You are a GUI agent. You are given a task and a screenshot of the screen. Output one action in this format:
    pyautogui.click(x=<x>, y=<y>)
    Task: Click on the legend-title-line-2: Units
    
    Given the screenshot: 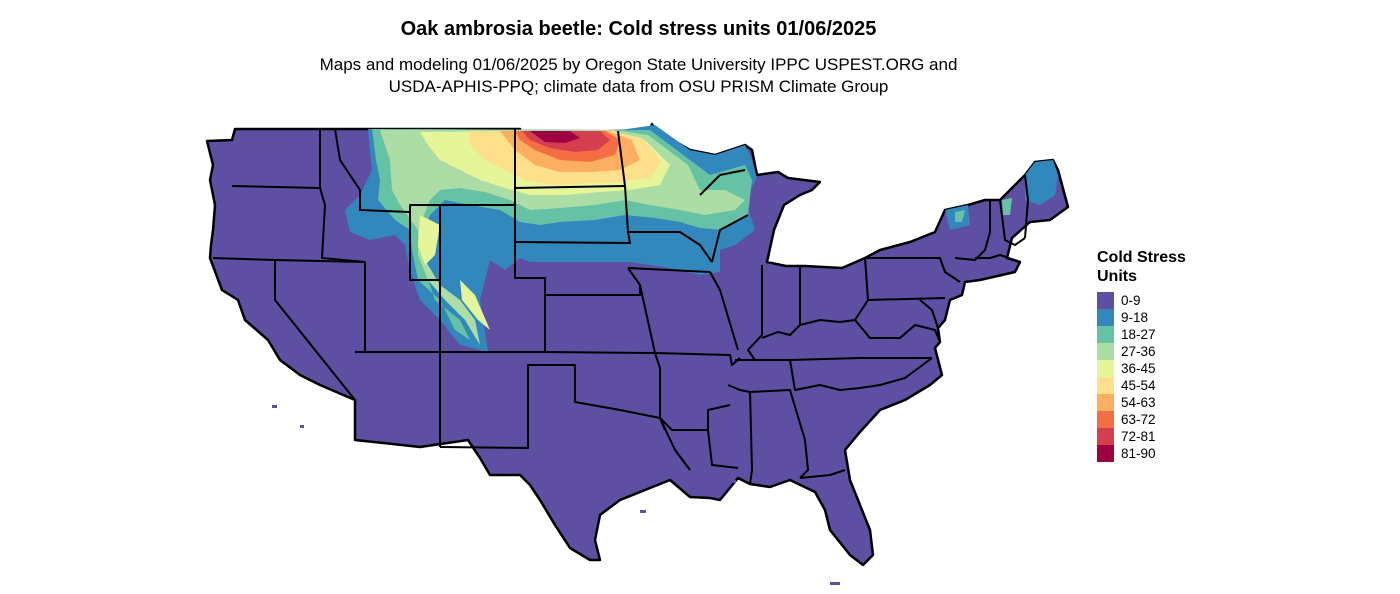 What is the action you would take?
    pyautogui.click(x=1117, y=276)
    